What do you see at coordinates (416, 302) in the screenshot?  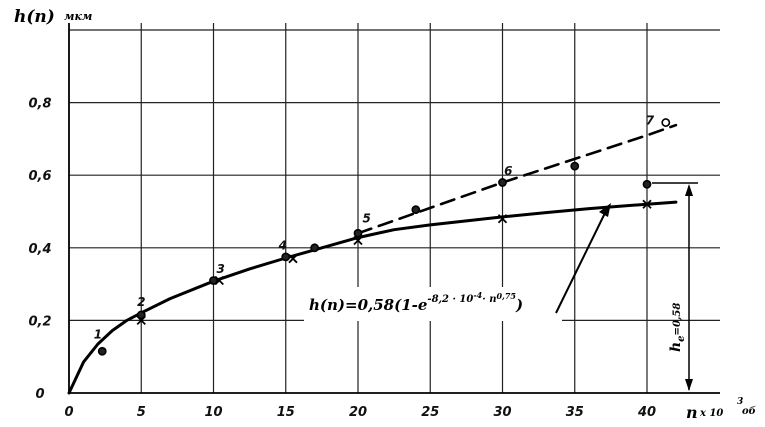 I see `formula-text: h(n)=0,58(1-e-8,2 · 10-4· n0,75)` at bounding box center [416, 302].